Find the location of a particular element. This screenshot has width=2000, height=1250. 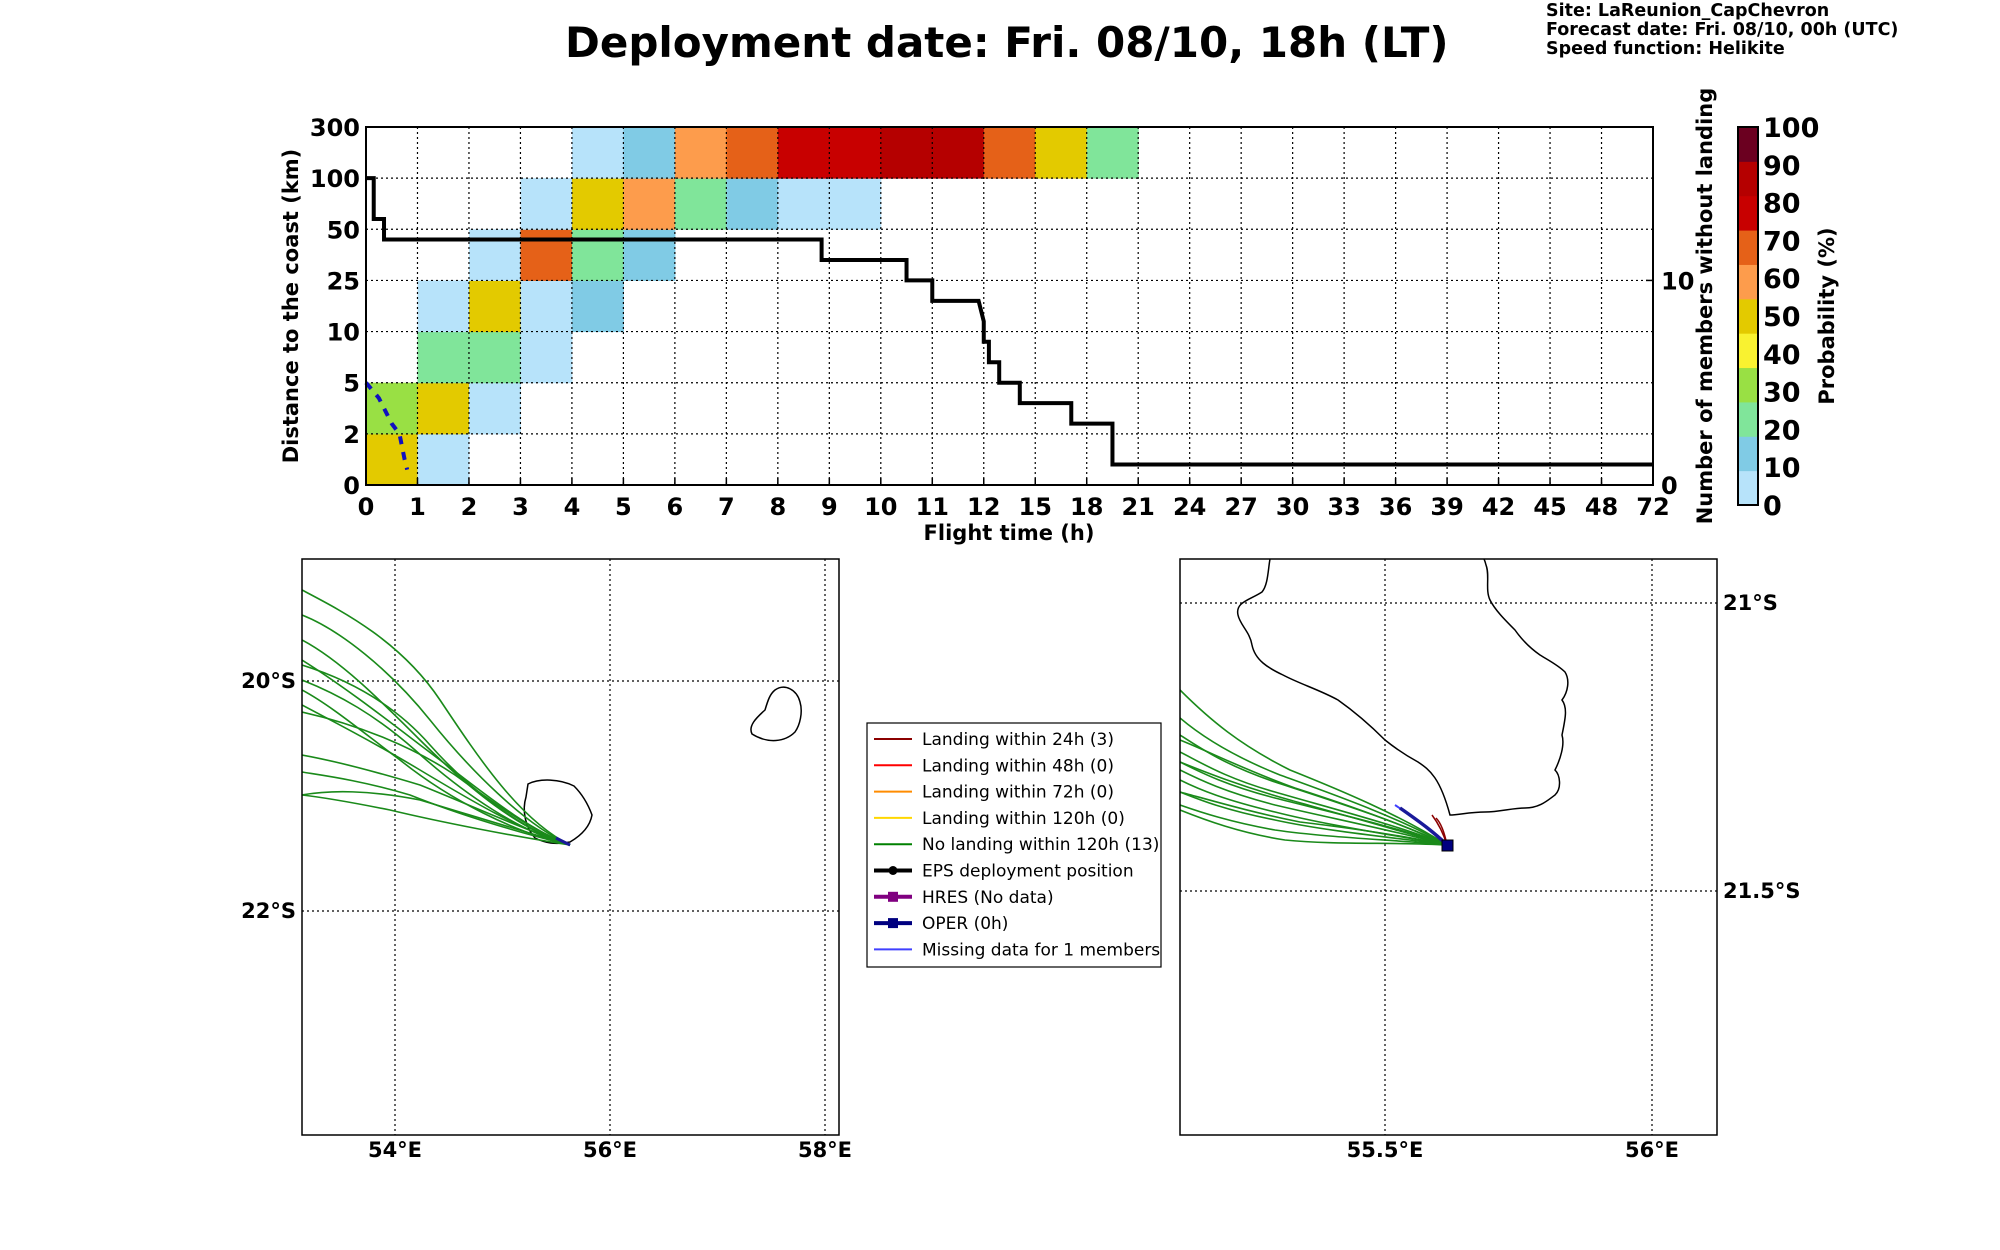

x-tick-label: 6 is located at coordinates (675, 507).